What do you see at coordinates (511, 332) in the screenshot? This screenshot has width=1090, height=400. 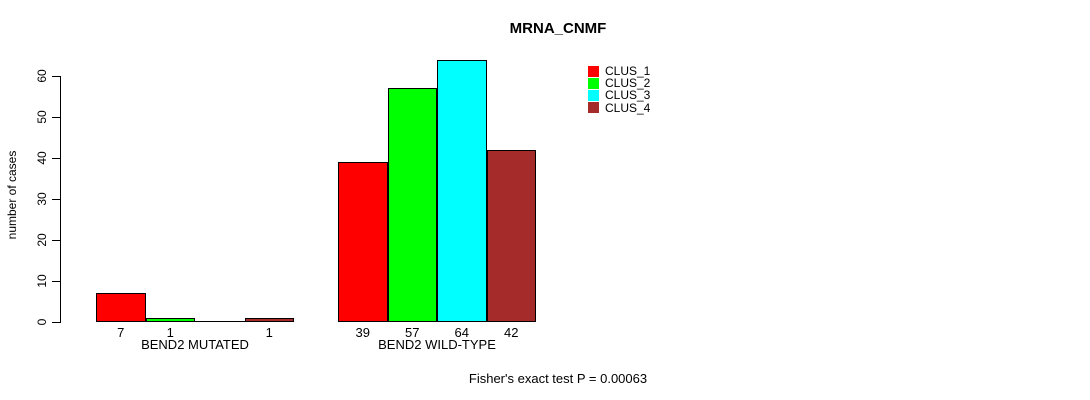 I see `bar-value-label: 42` at bounding box center [511, 332].